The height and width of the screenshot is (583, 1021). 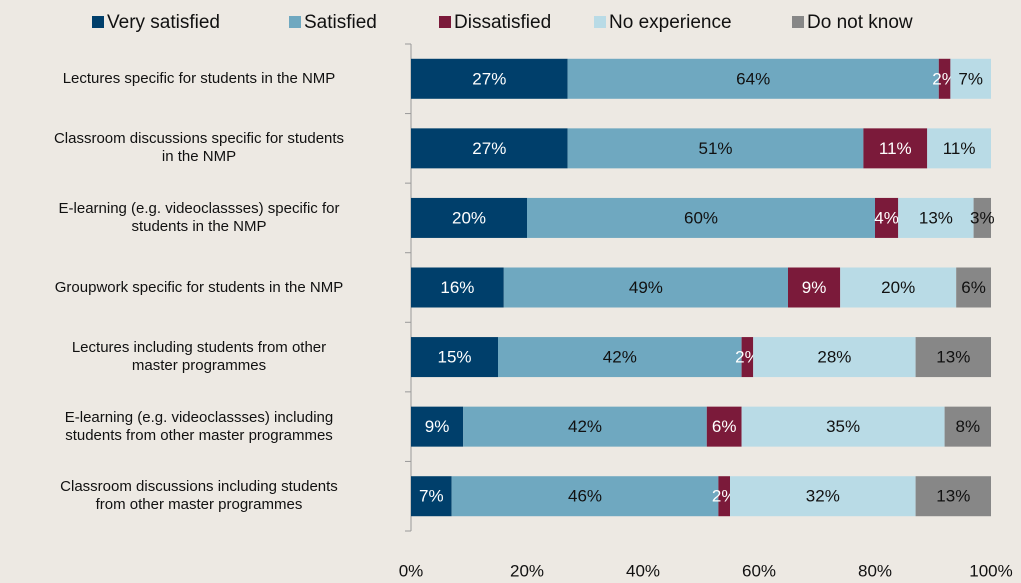 I want to click on data-label: 3%, so click(x=982, y=217).